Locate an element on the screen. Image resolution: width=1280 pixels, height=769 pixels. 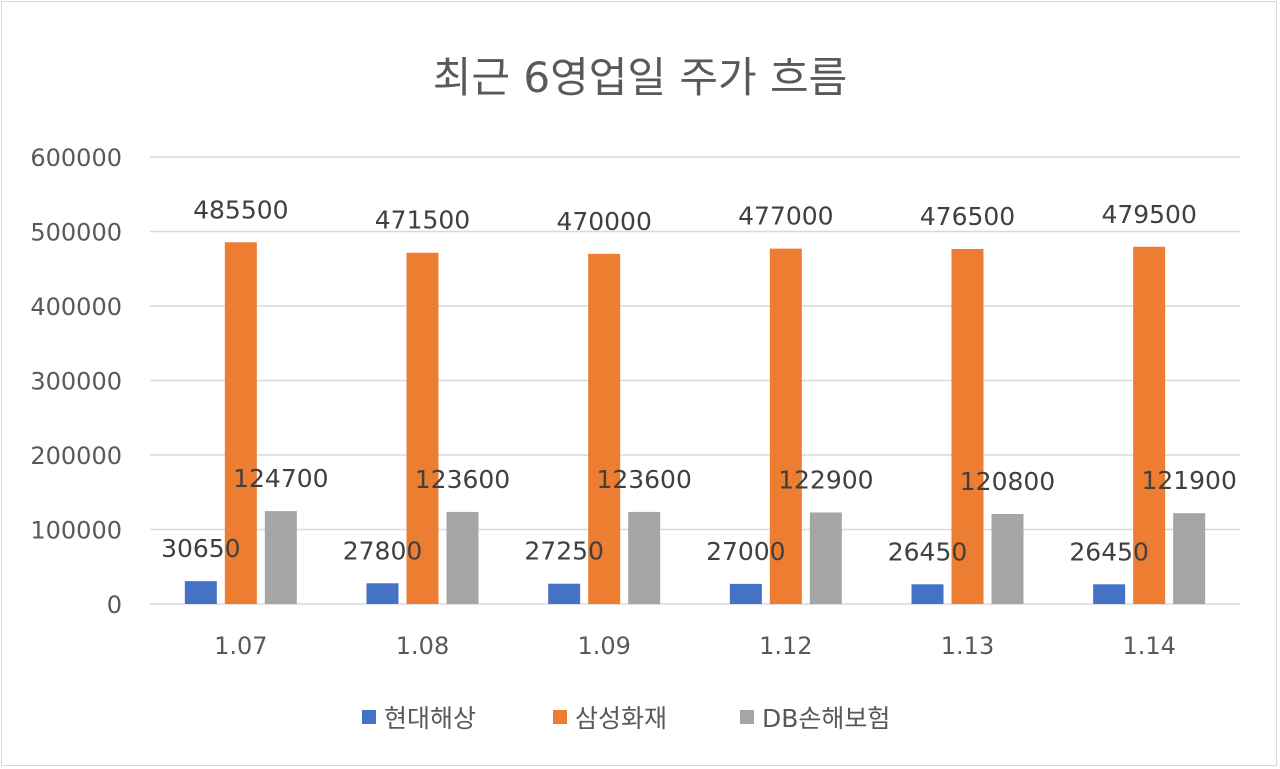
x-tick-label: 1.13 is located at coordinates (967, 646).